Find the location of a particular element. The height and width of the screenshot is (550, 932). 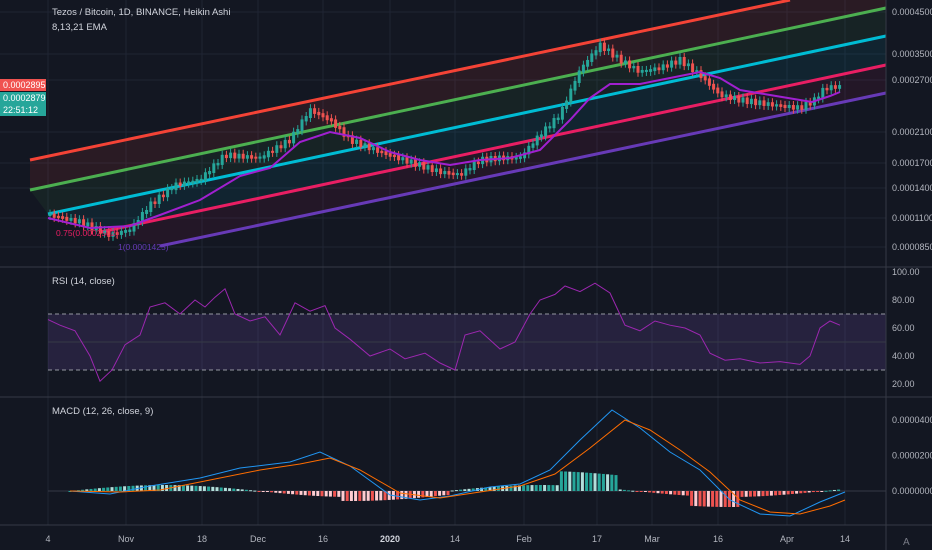

price-tag: 0.0002879 is located at coordinates (23, 98).